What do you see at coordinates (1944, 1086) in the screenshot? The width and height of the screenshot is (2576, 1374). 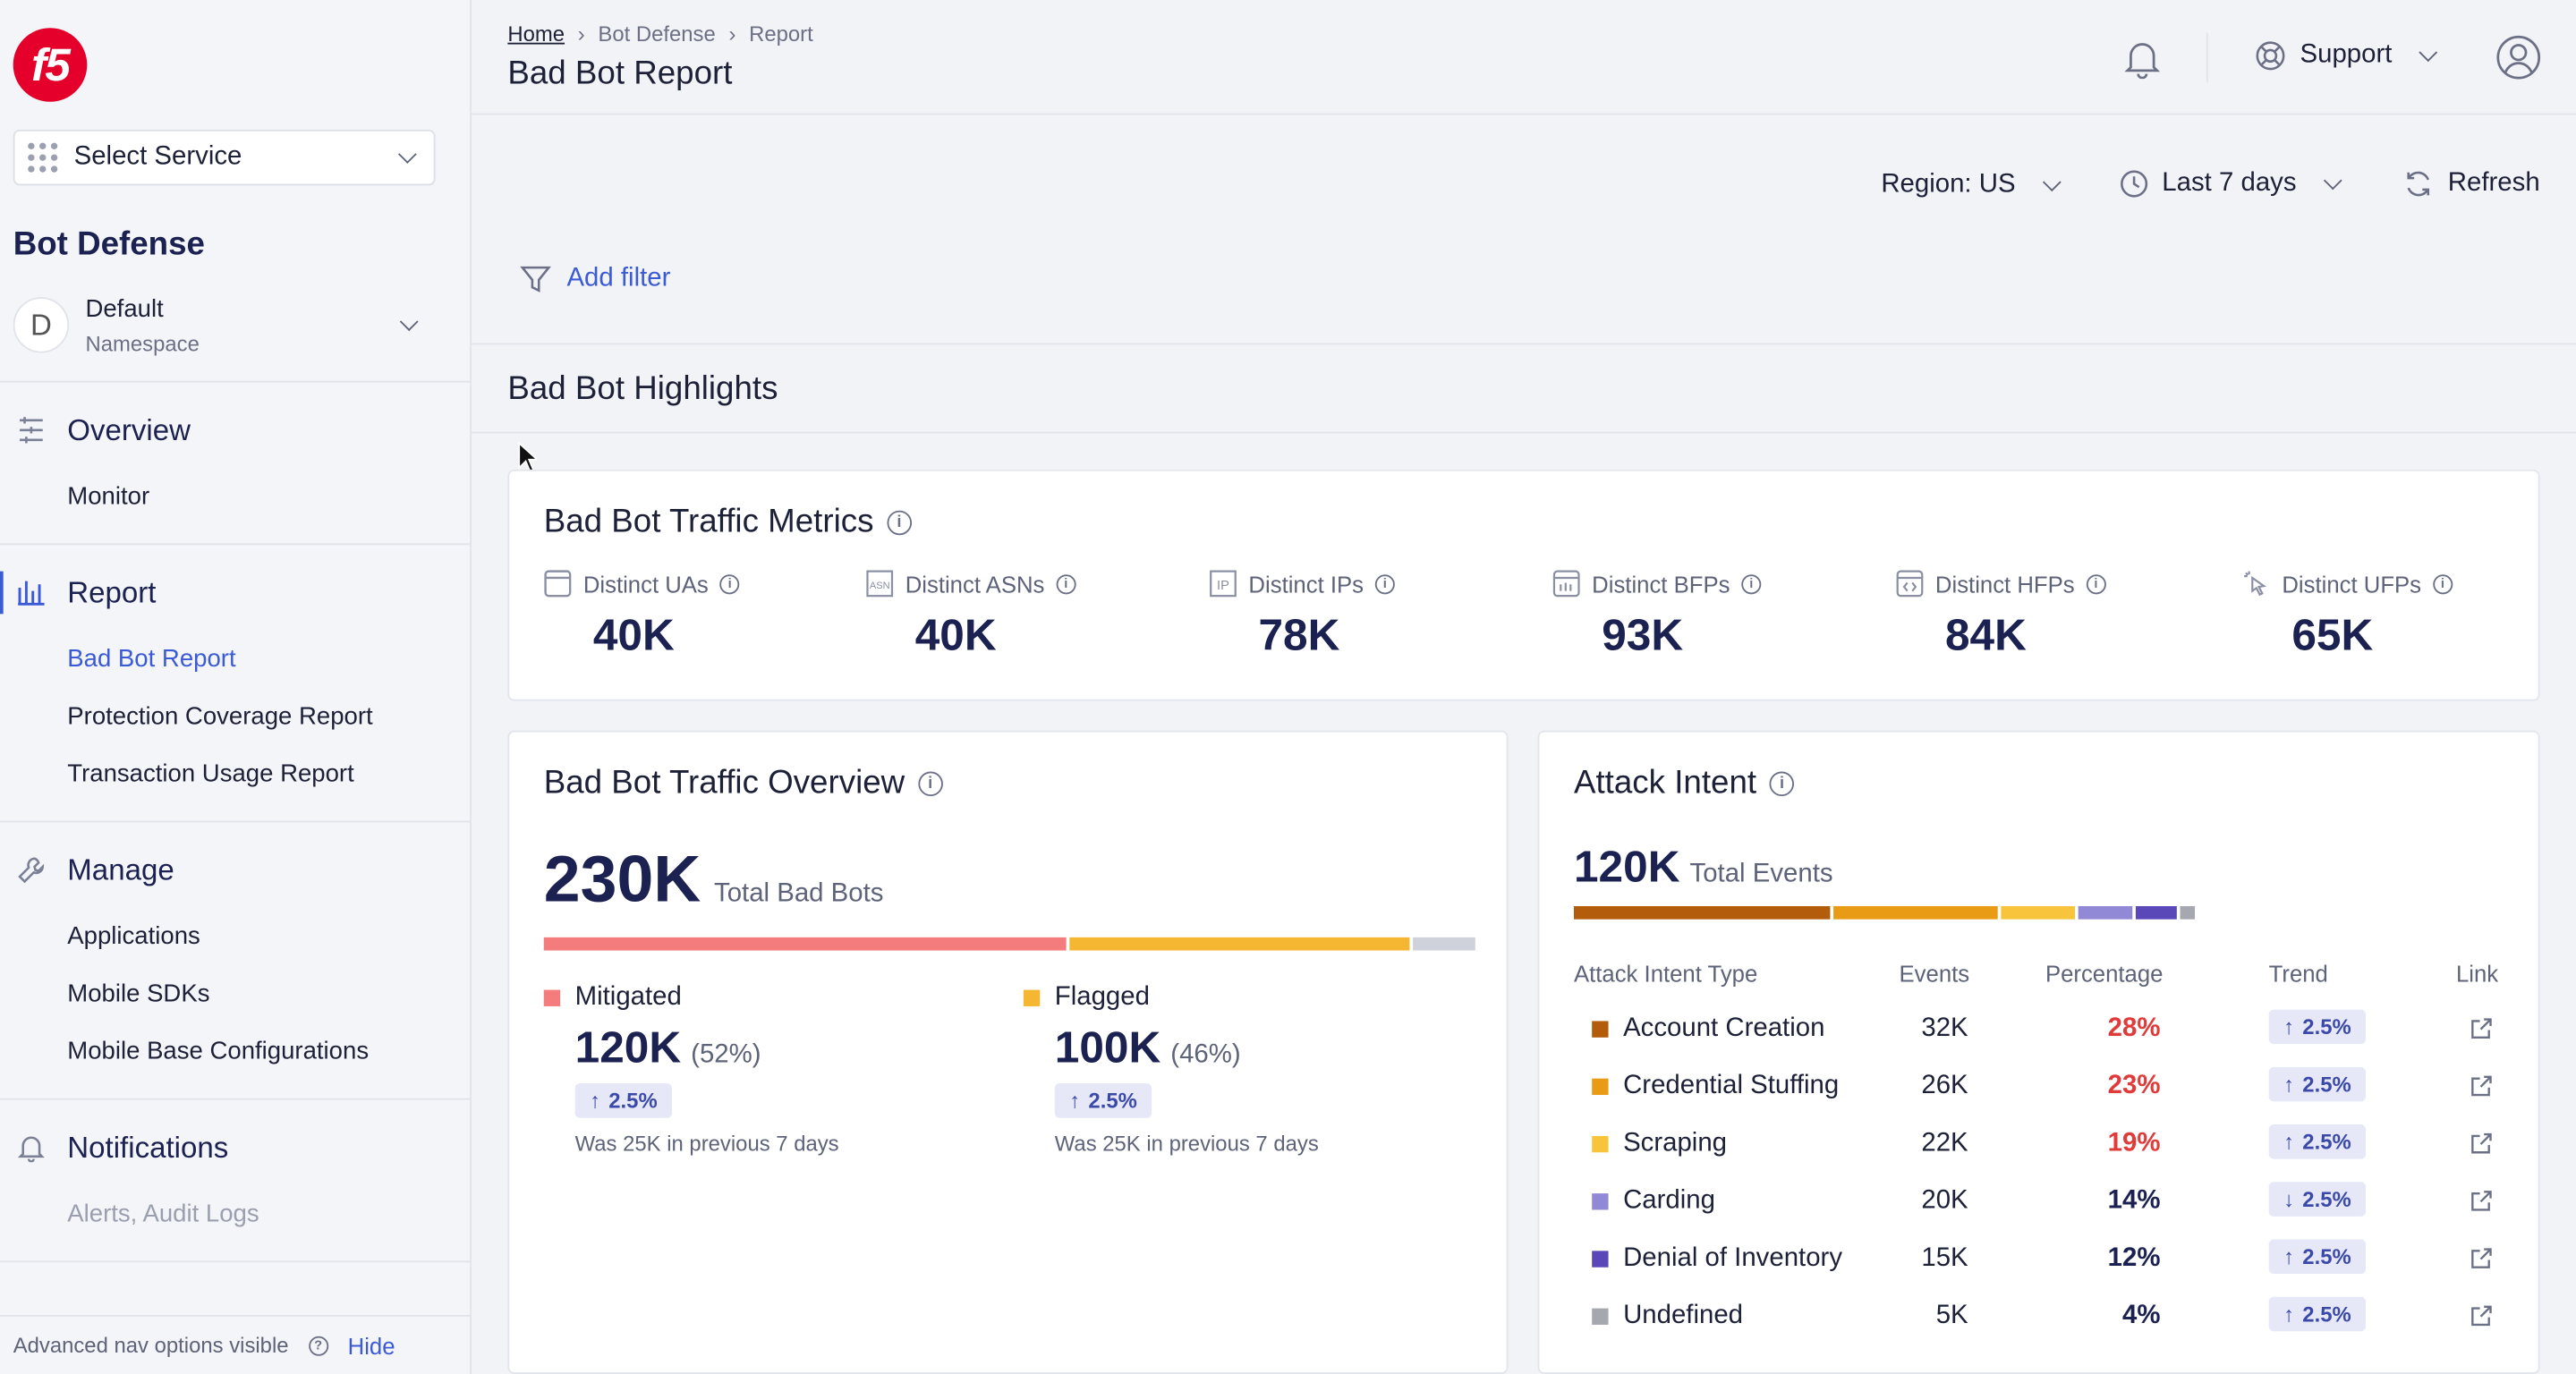 I see `events-value: 26K` at bounding box center [1944, 1086].